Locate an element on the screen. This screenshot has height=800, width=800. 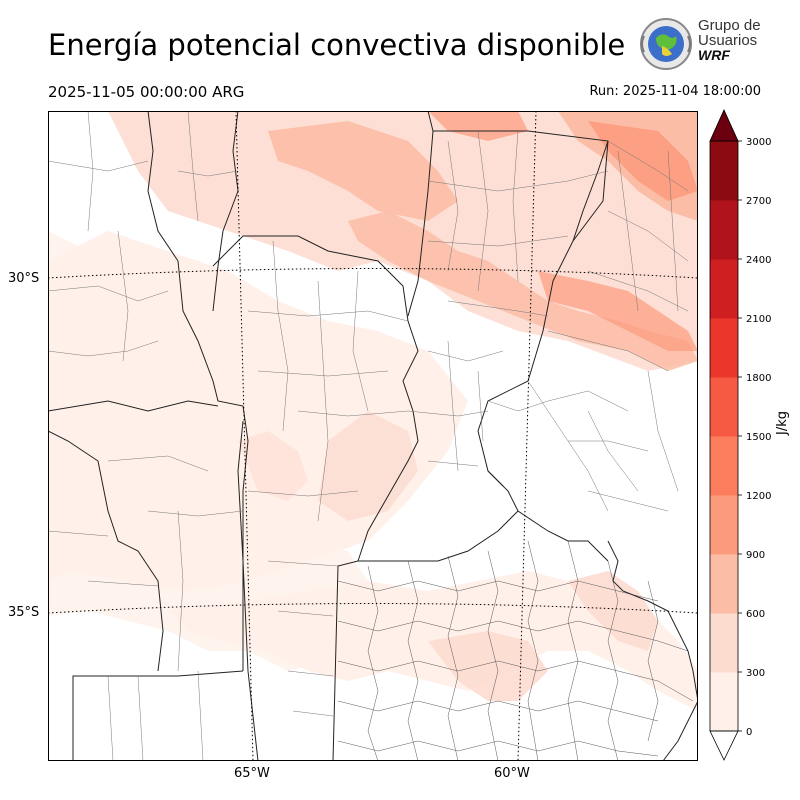
wrf-logo: Grupo de Usuarios WRF is located at coordinates (700, 44).